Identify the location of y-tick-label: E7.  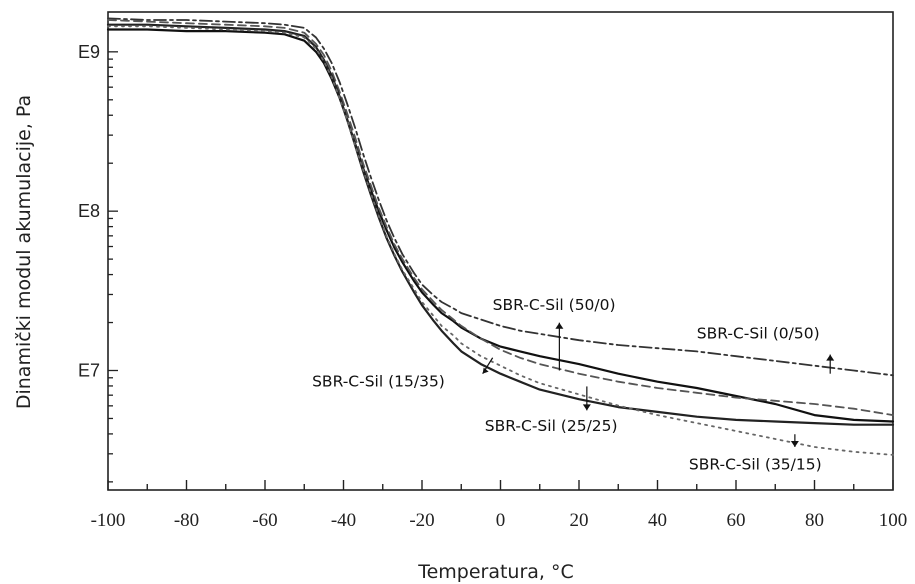
(89, 371).